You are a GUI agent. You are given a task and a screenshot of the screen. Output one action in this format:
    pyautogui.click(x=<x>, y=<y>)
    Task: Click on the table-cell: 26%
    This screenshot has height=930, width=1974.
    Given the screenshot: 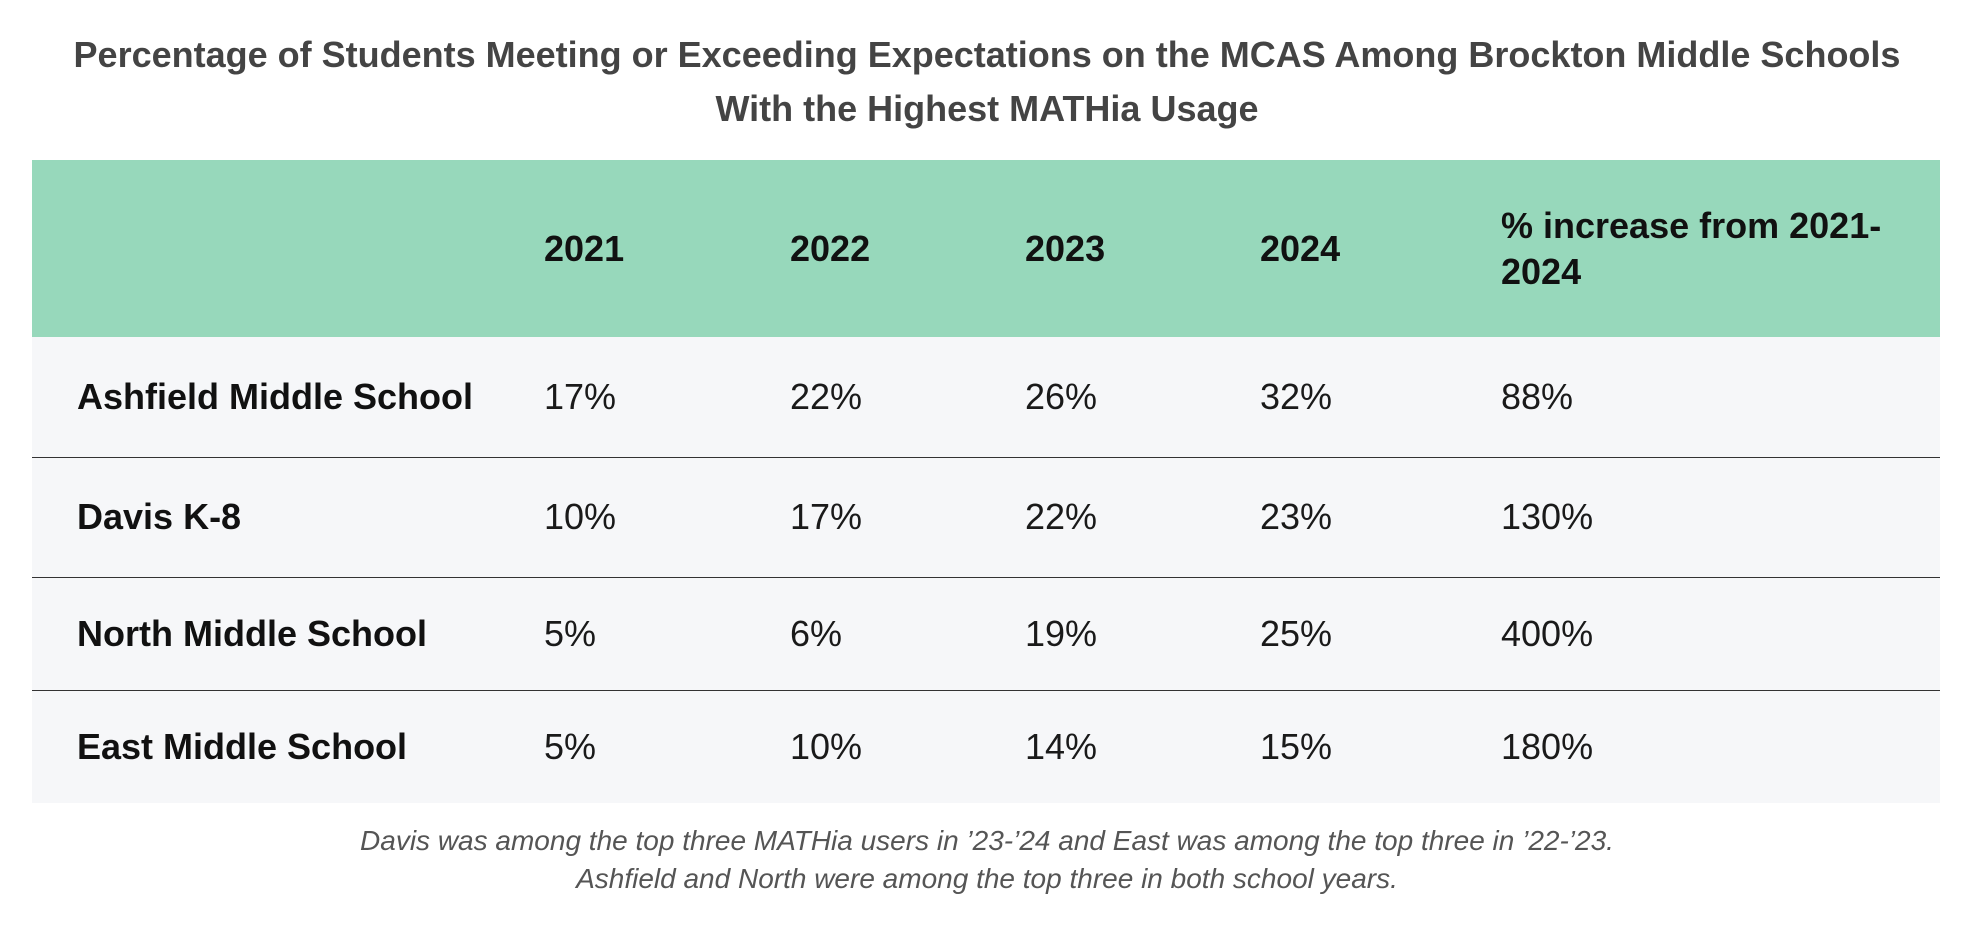 What is the action you would take?
    pyautogui.click(x=1142, y=397)
    